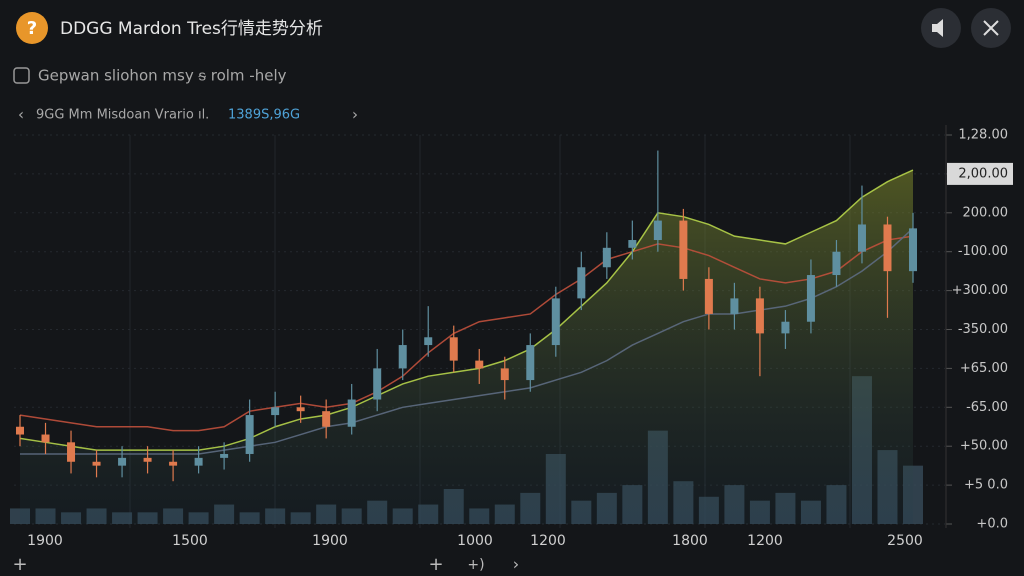  What do you see at coordinates (264, 115) in the screenshot?
I see `ticker-price: 1389S,96G` at bounding box center [264, 115].